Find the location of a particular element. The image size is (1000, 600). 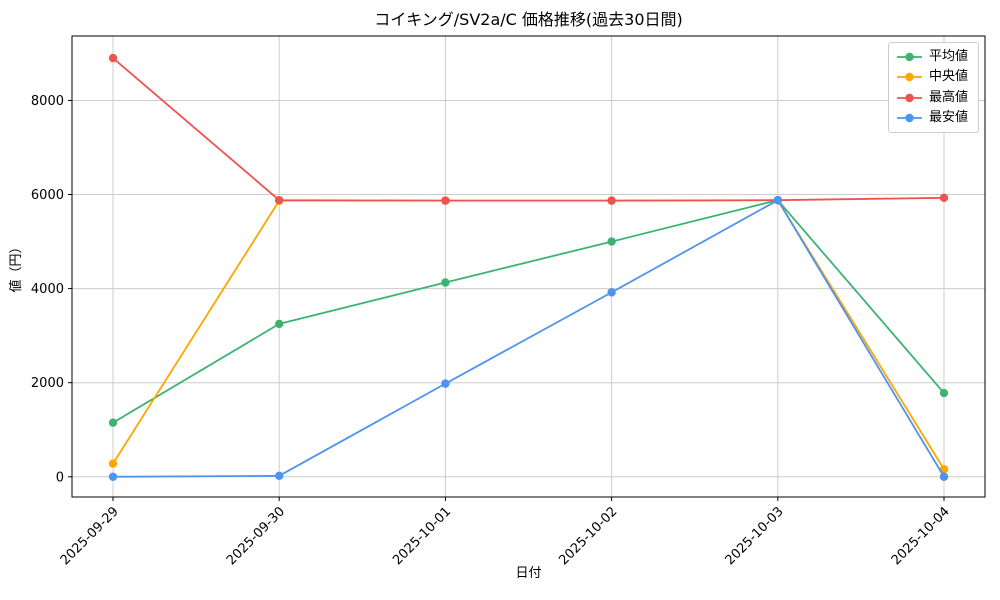

legend-item-lowest: 最安値 is located at coordinates (932, 118).